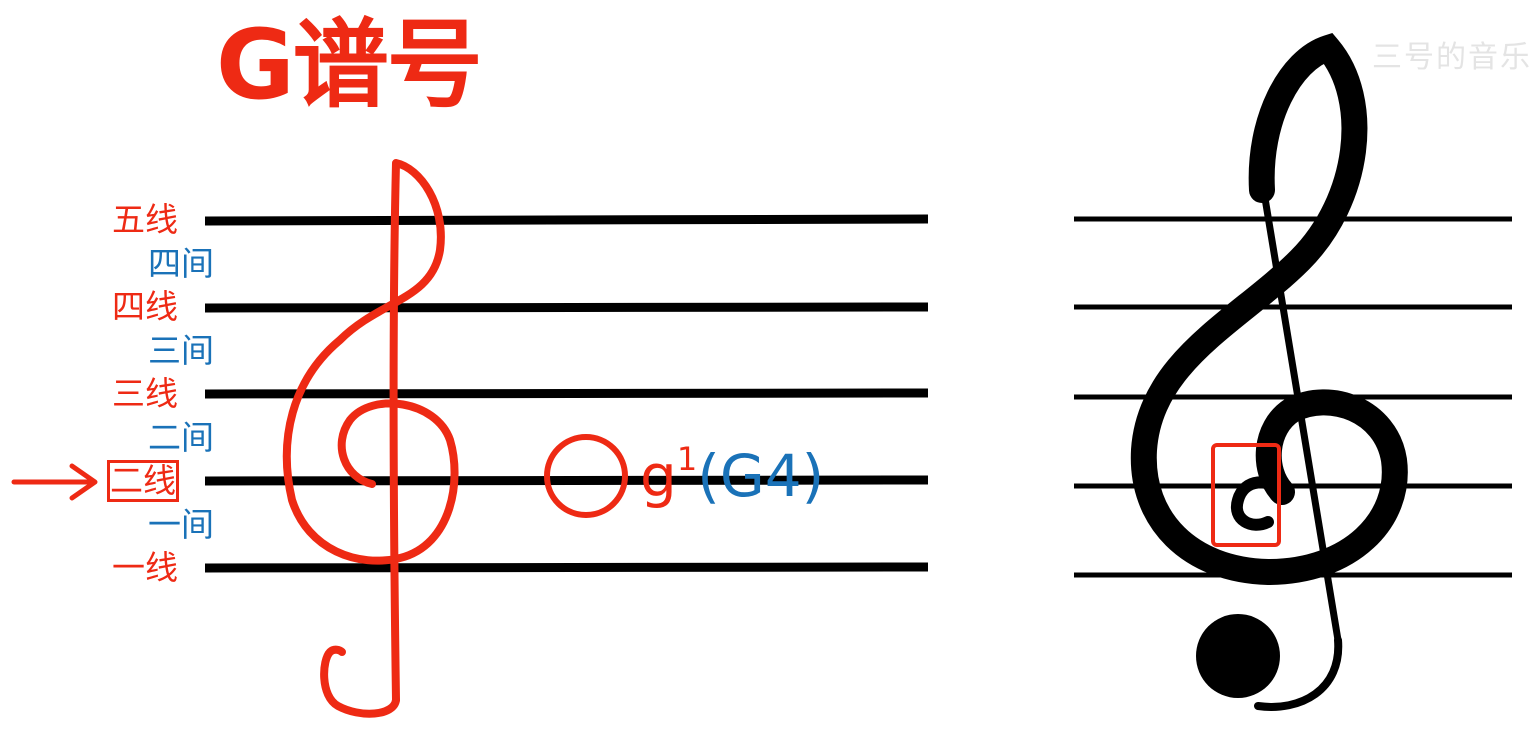 The height and width of the screenshot is (734, 1532). Describe the element at coordinates (143, 481) in the screenshot. I see `label-line2-highlighted: 二线` at that location.